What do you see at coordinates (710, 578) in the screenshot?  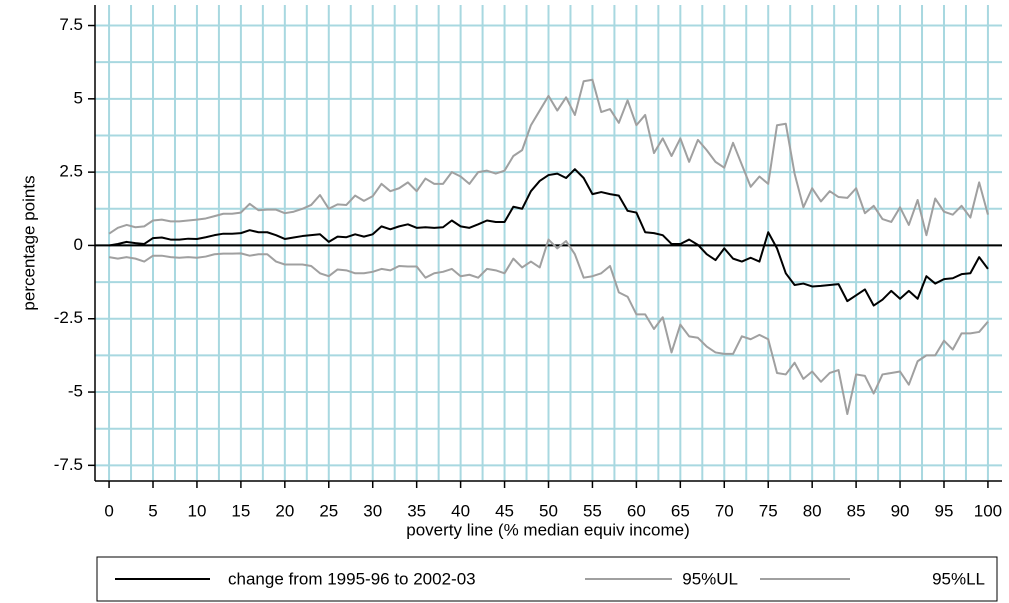 I see `legend-label: 95%UL` at bounding box center [710, 578].